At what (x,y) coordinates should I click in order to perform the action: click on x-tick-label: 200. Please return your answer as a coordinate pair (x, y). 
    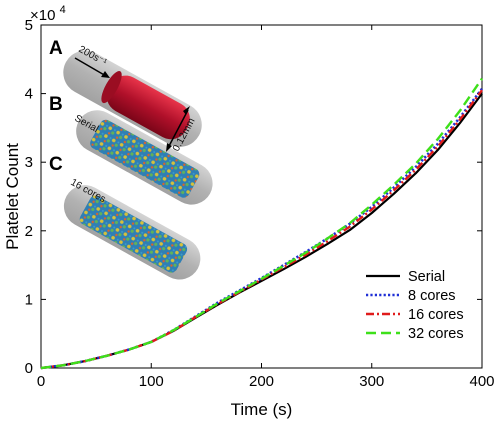
    Looking at the image, I should click on (261, 381).